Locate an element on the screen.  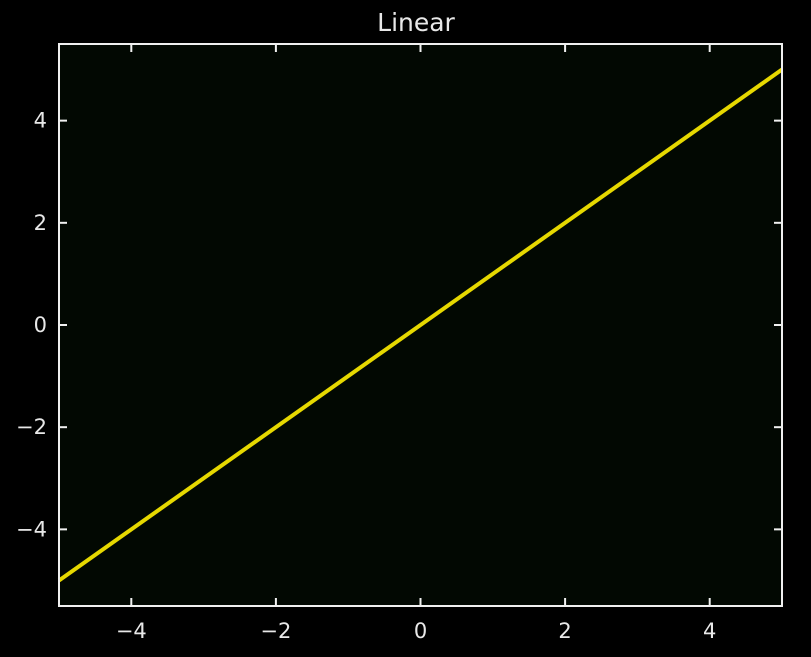
y-tick-label: 2 is located at coordinates (40, 223).